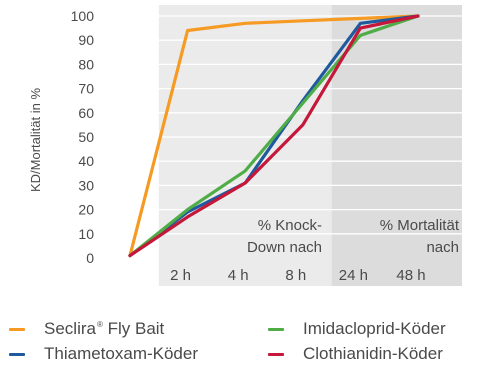  I want to click on x-tick-label-2: 8 h, so click(295, 275).